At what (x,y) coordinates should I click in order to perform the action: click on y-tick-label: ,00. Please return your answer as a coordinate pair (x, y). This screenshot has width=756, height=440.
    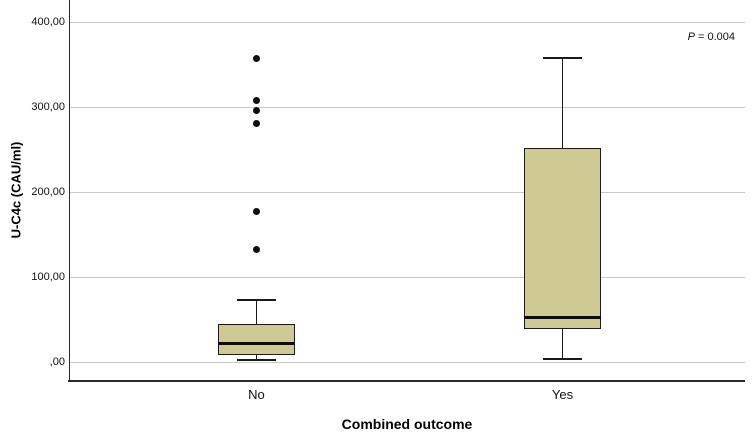
    Looking at the image, I should click on (57, 361).